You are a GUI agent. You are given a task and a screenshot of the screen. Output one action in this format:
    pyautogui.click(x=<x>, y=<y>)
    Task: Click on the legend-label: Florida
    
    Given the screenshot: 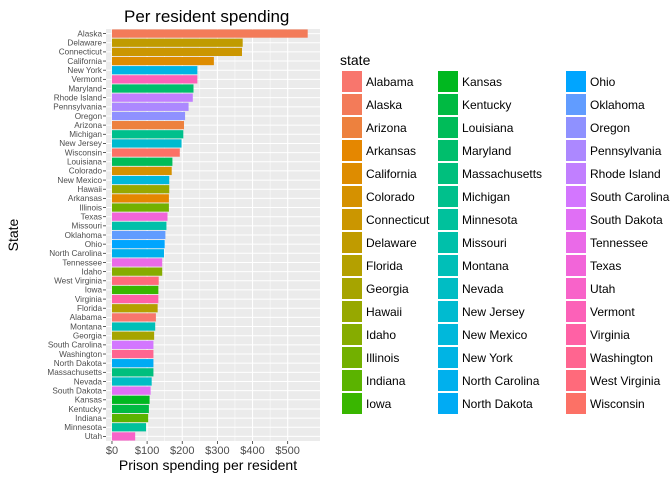 What is the action you would take?
    pyautogui.click(x=384, y=266)
    